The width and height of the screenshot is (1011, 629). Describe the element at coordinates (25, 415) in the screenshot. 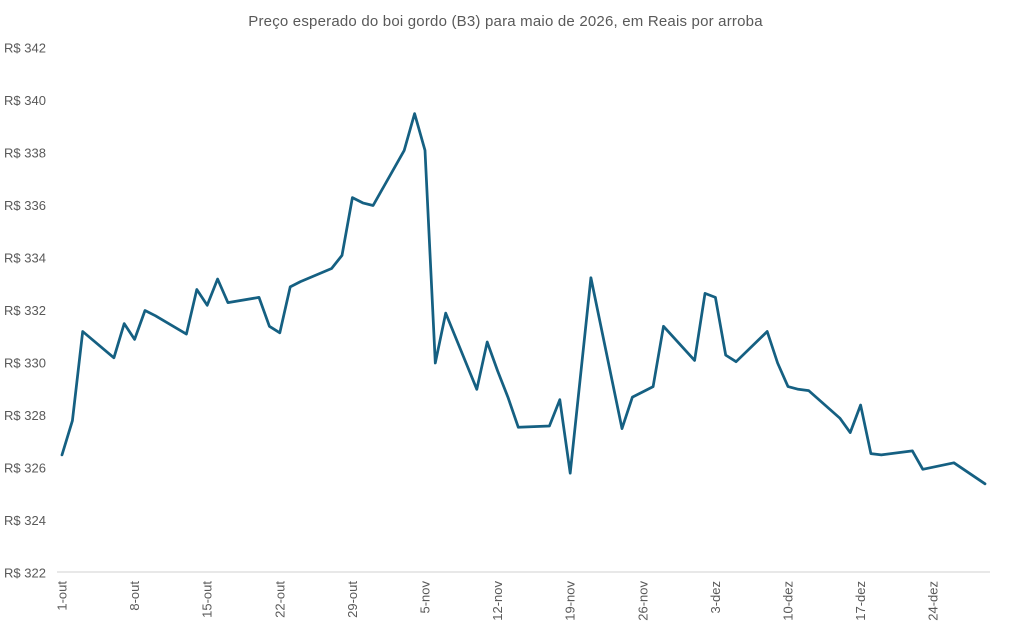

I see `y-axis-label: R$ 328` at that location.